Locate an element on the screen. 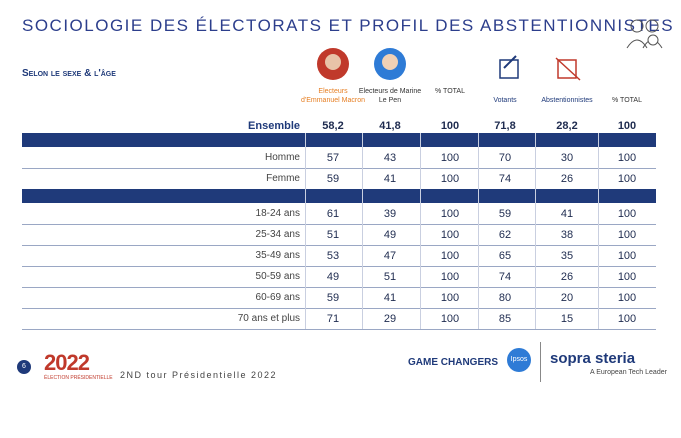 The image size is (681, 438). column-header: Electeurs d'Emmanuel Macron is located at coordinates (333, 96).